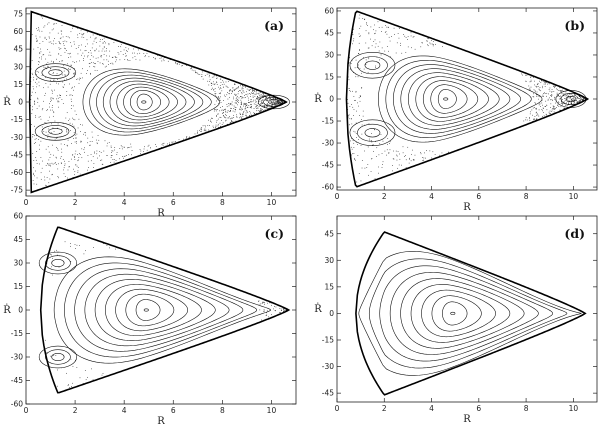  I want to click on chaotic-sea, so click(166, 312).